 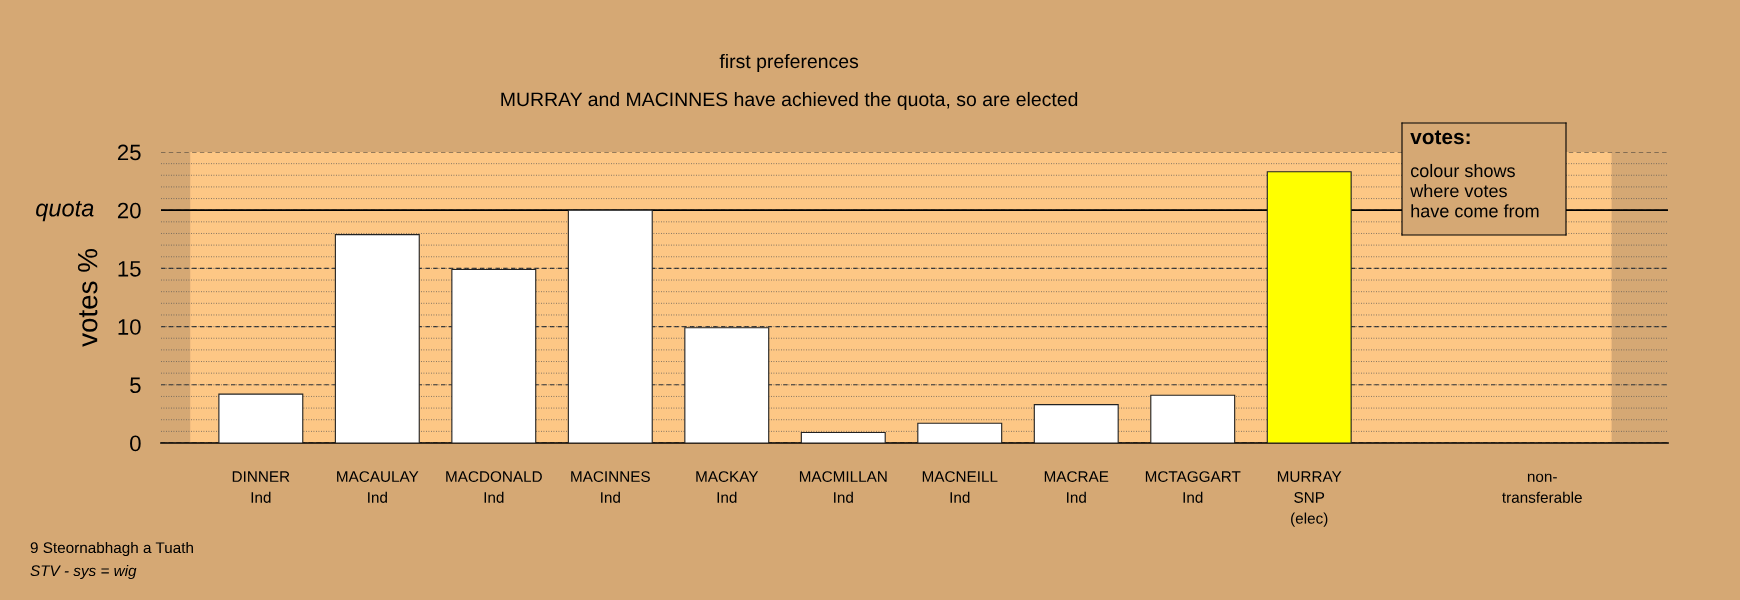 I want to click on x-tick-label: MCTAGGART Ind, so click(x=1193, y=487).